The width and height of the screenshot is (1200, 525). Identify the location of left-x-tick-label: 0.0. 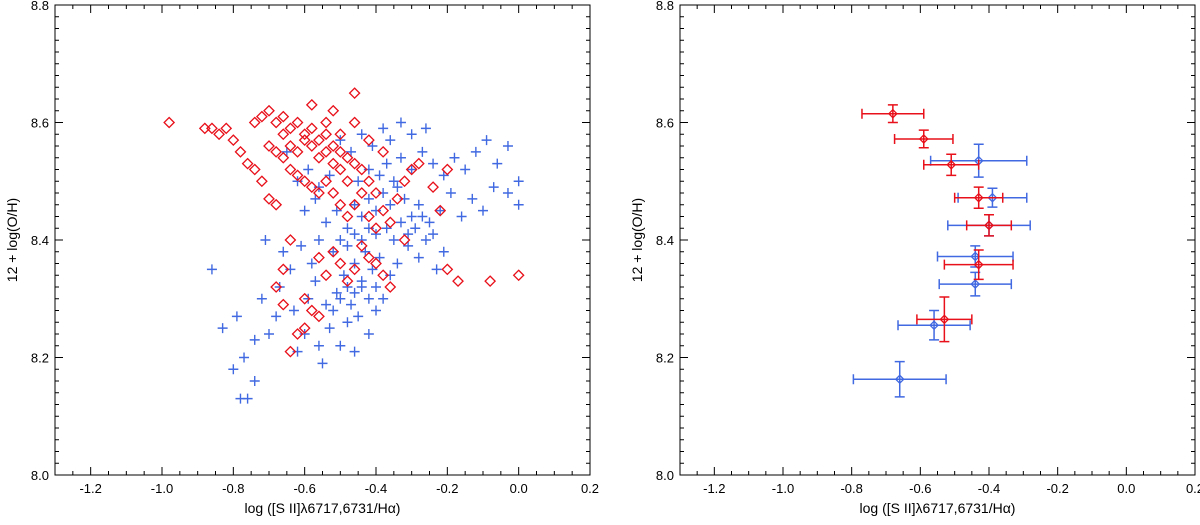
(519, 488).